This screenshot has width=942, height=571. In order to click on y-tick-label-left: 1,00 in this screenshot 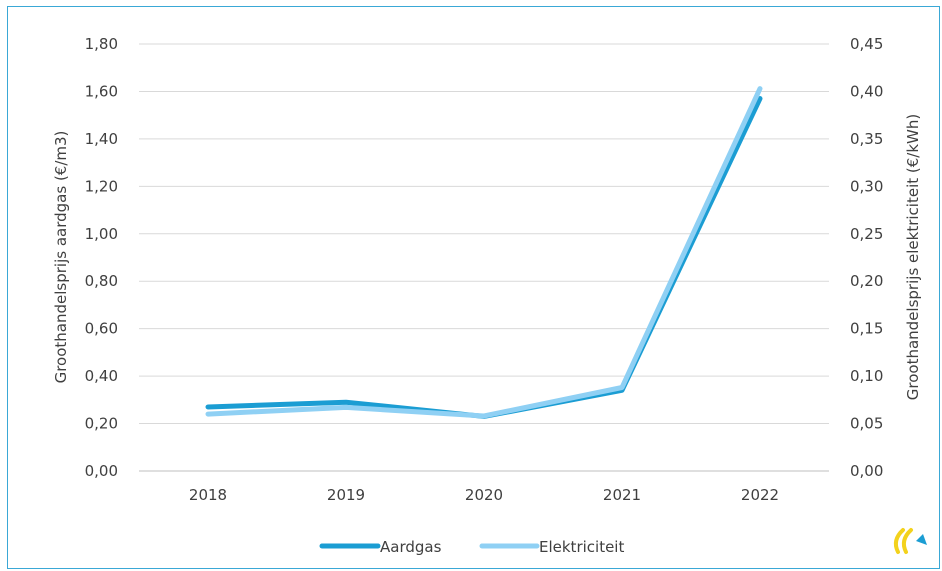, I will do `click(101, 234)`.